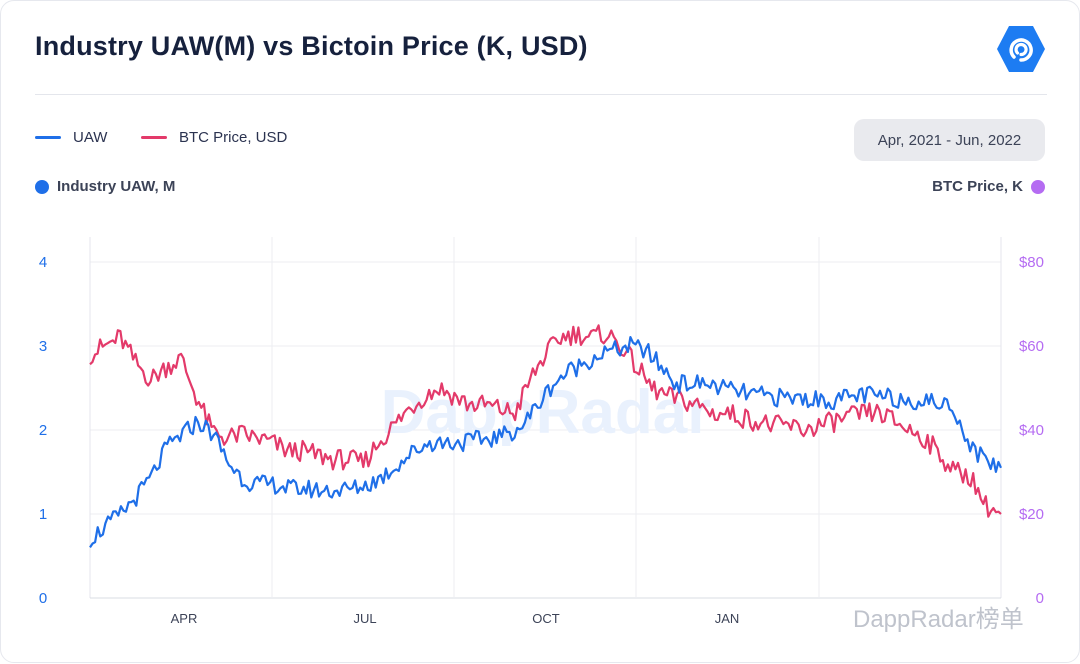  I want to click on dappradar-logo-icon, so click(1021, 49).